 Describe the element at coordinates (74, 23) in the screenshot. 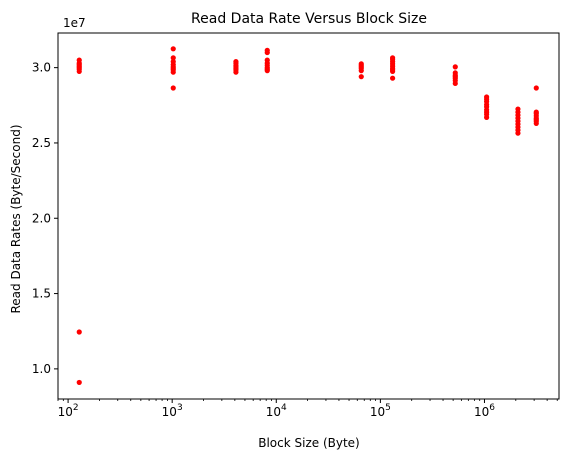

I see `y-offset-label: 1e7` at that location.